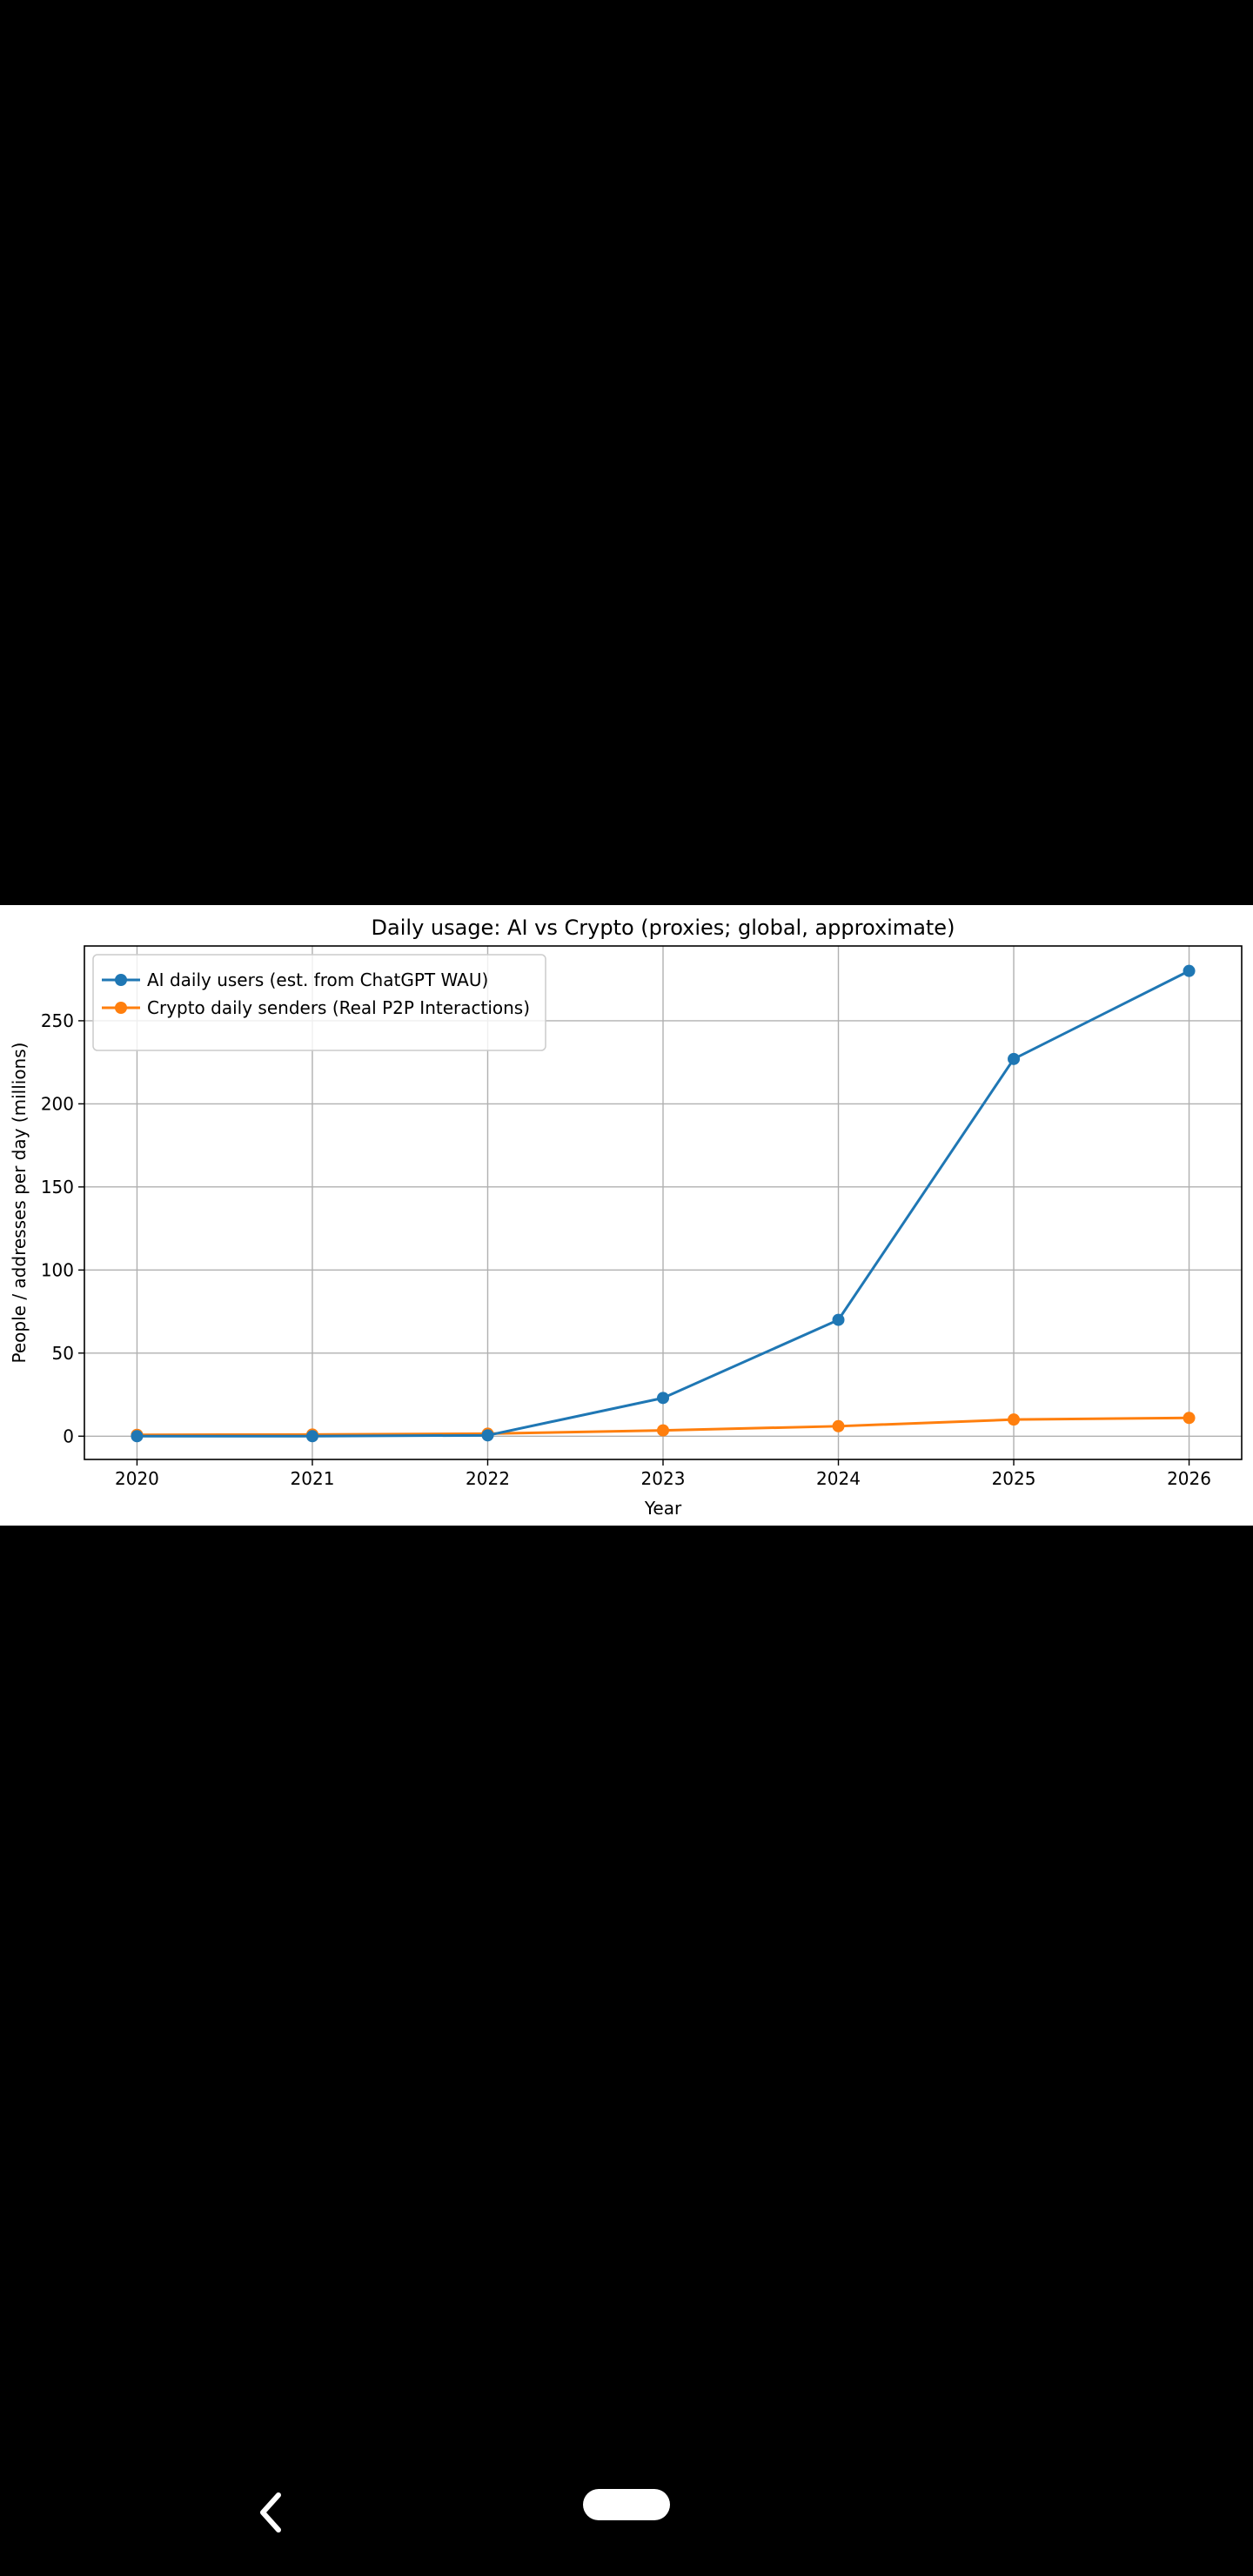 The height and width of the screenshot is (2576, 1253). I want to click on y-tick-label: 250, so click(58, 1021).